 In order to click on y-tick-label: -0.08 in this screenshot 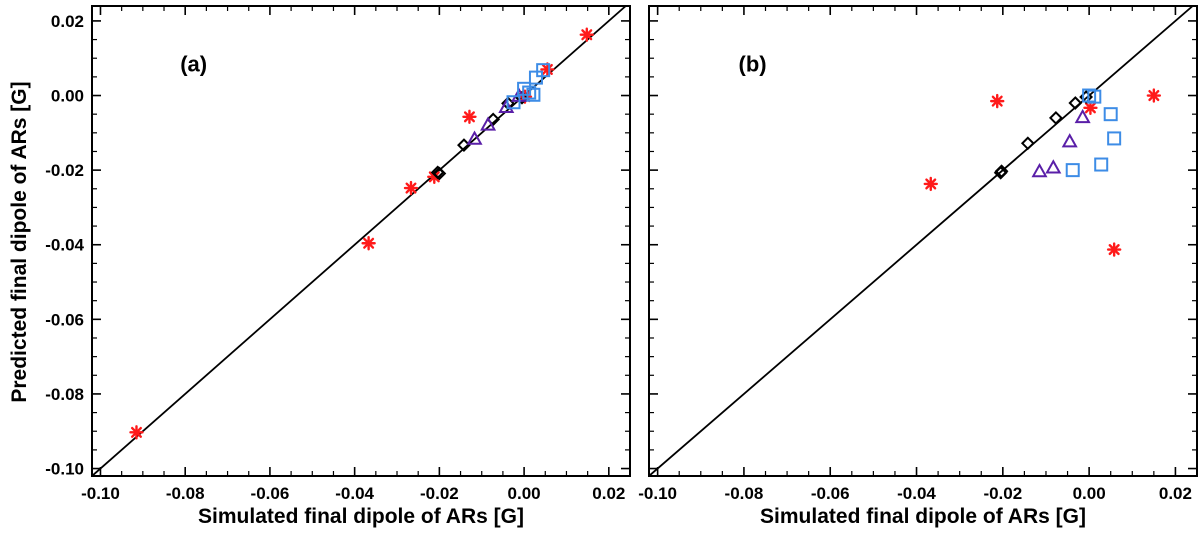, I will do `click(64, 394)`.